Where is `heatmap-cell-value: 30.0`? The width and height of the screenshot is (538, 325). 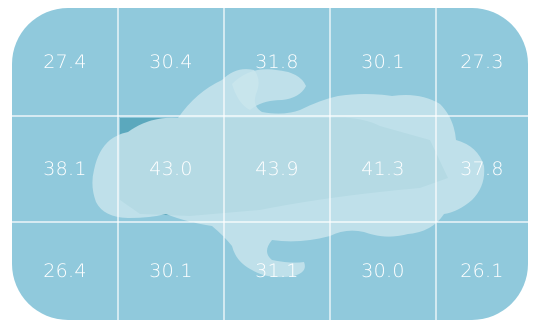 heatmap-cell-value: 30.0 is located at coordinates (383, 271).